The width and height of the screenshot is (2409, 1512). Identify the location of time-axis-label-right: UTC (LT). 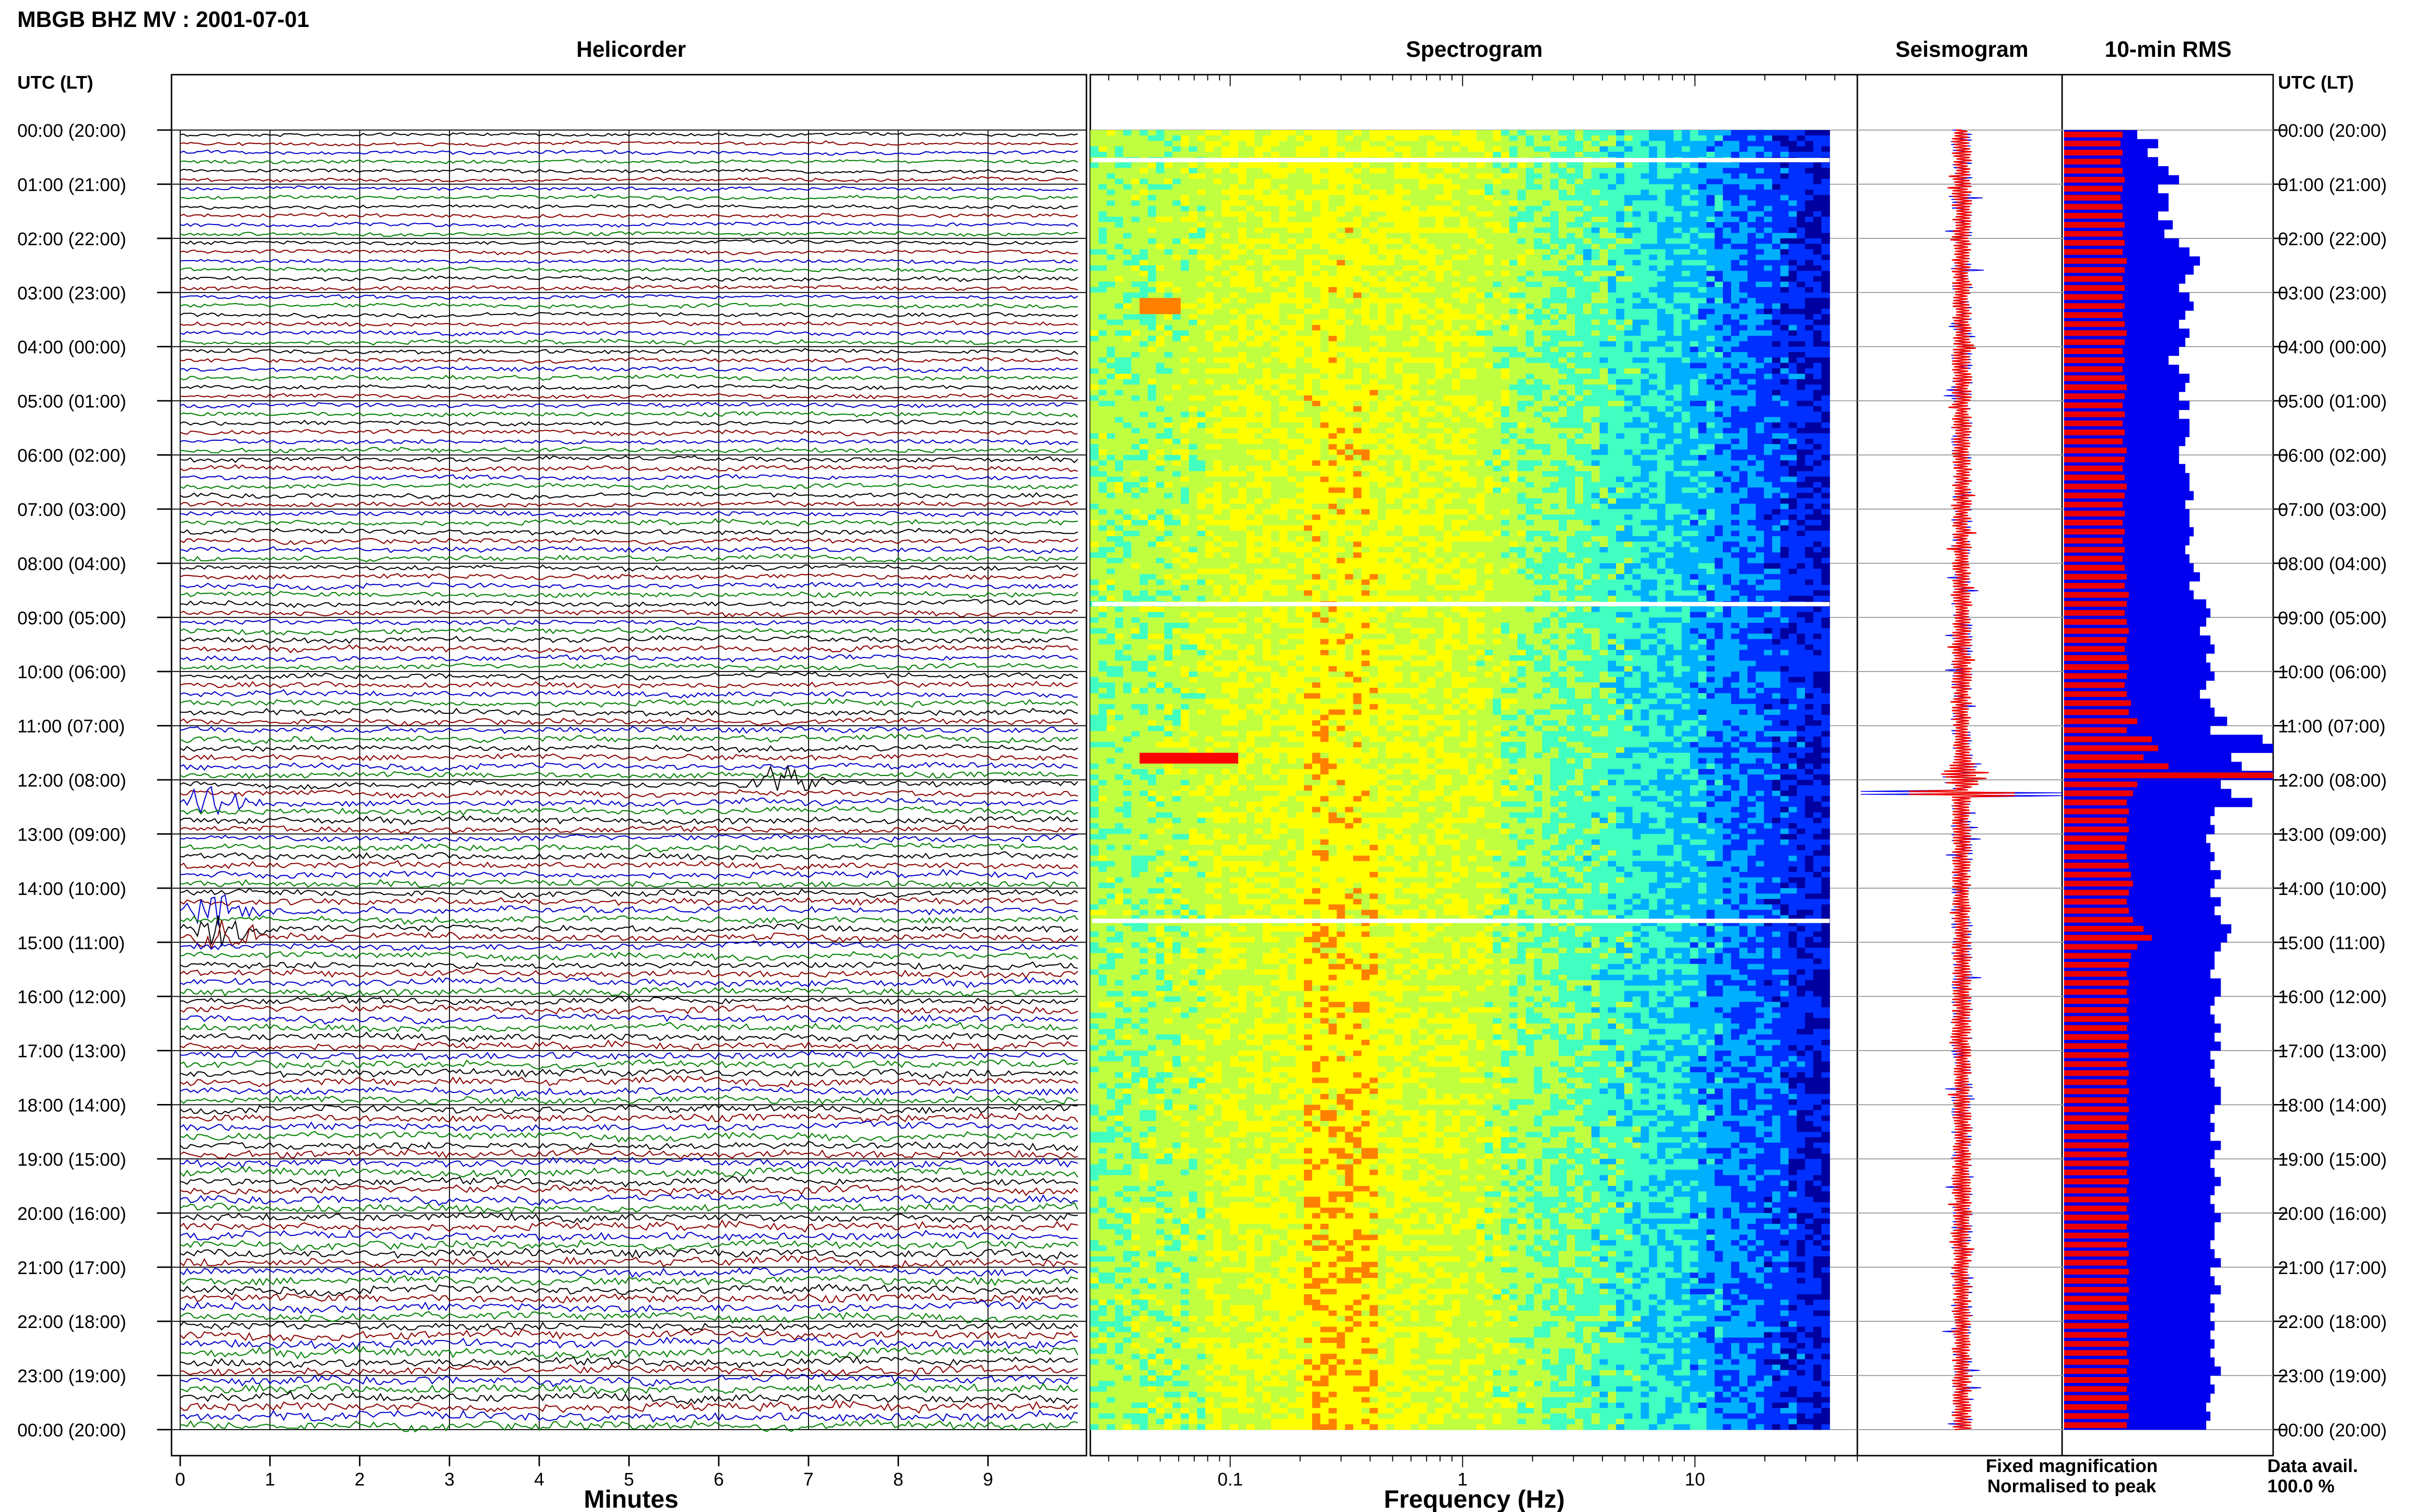
(2316, 83).